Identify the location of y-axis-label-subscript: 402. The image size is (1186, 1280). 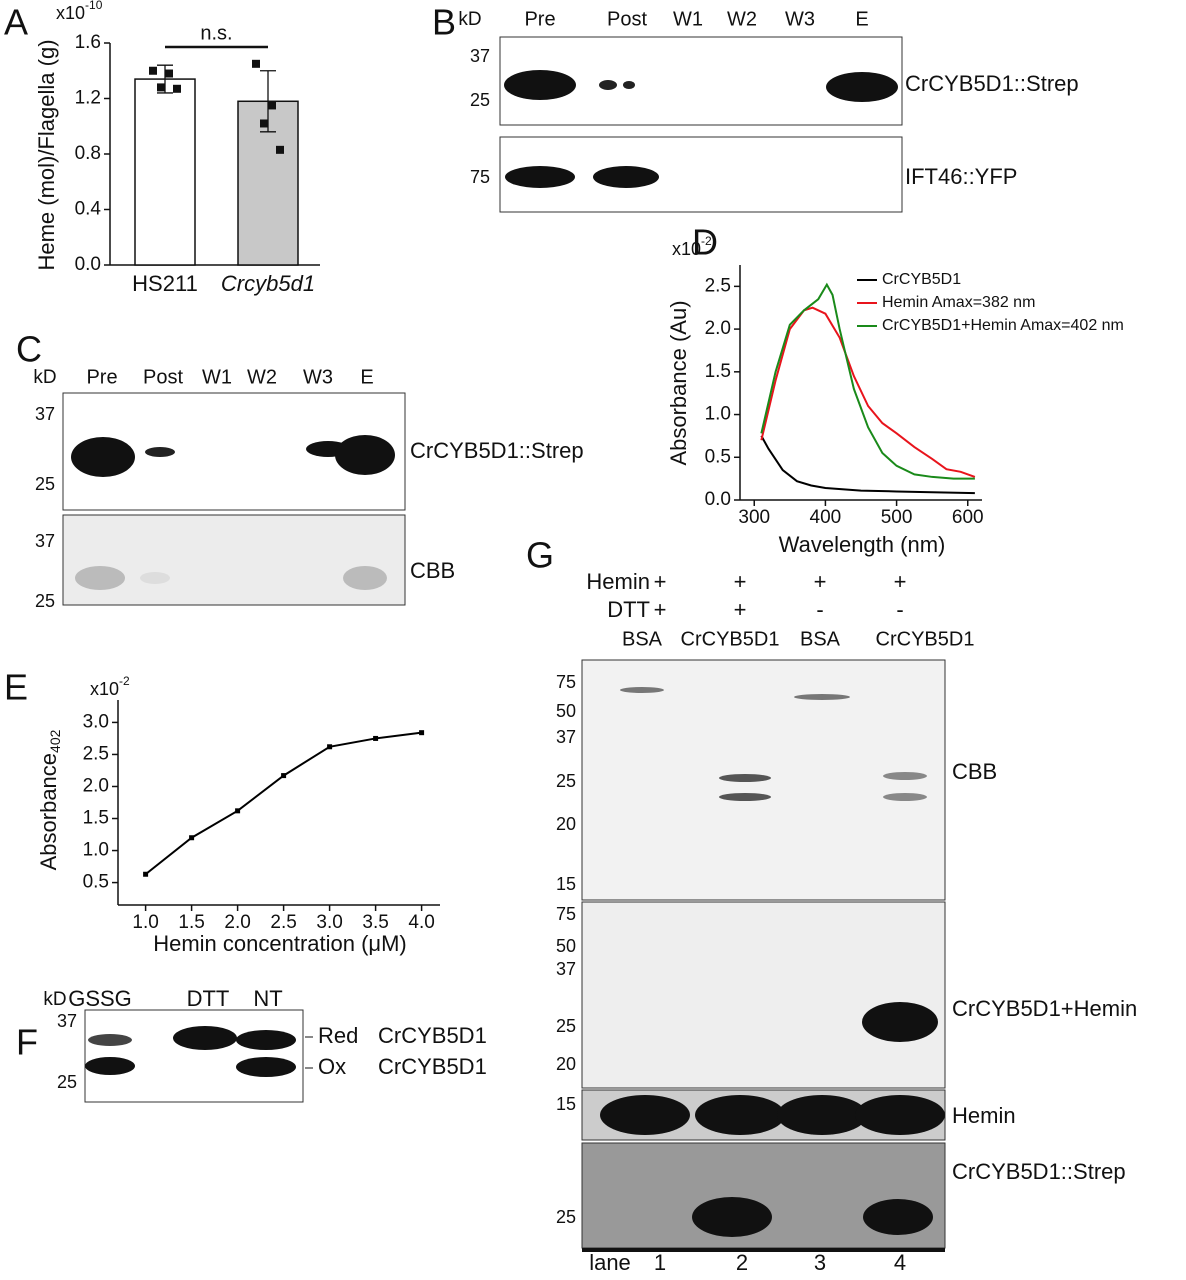
(55, 741).